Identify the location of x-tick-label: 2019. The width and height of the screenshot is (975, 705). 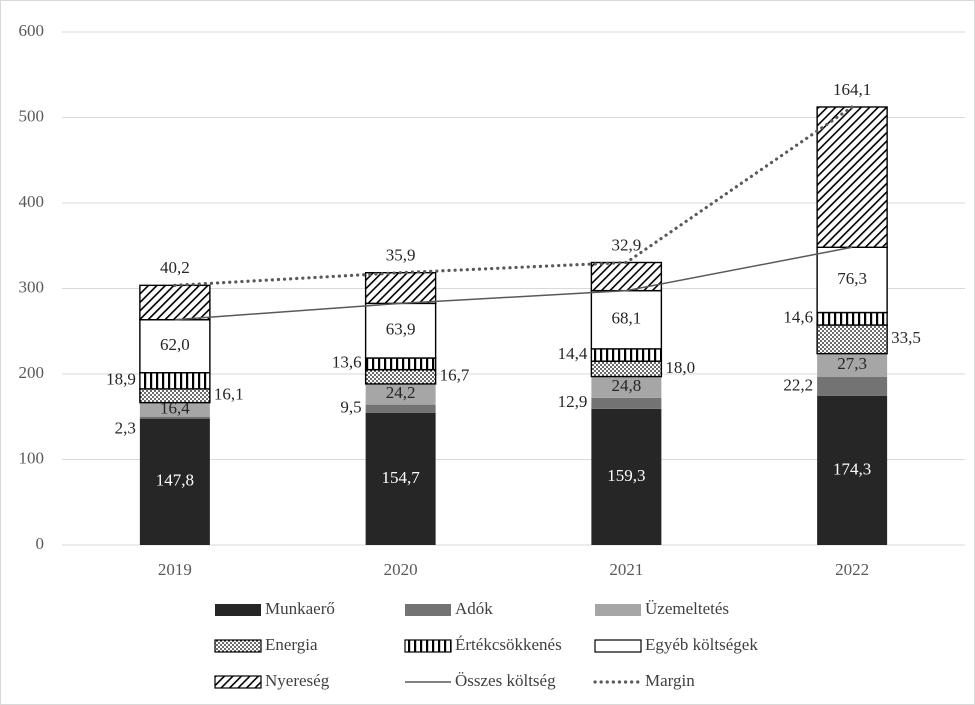
(175, 569).